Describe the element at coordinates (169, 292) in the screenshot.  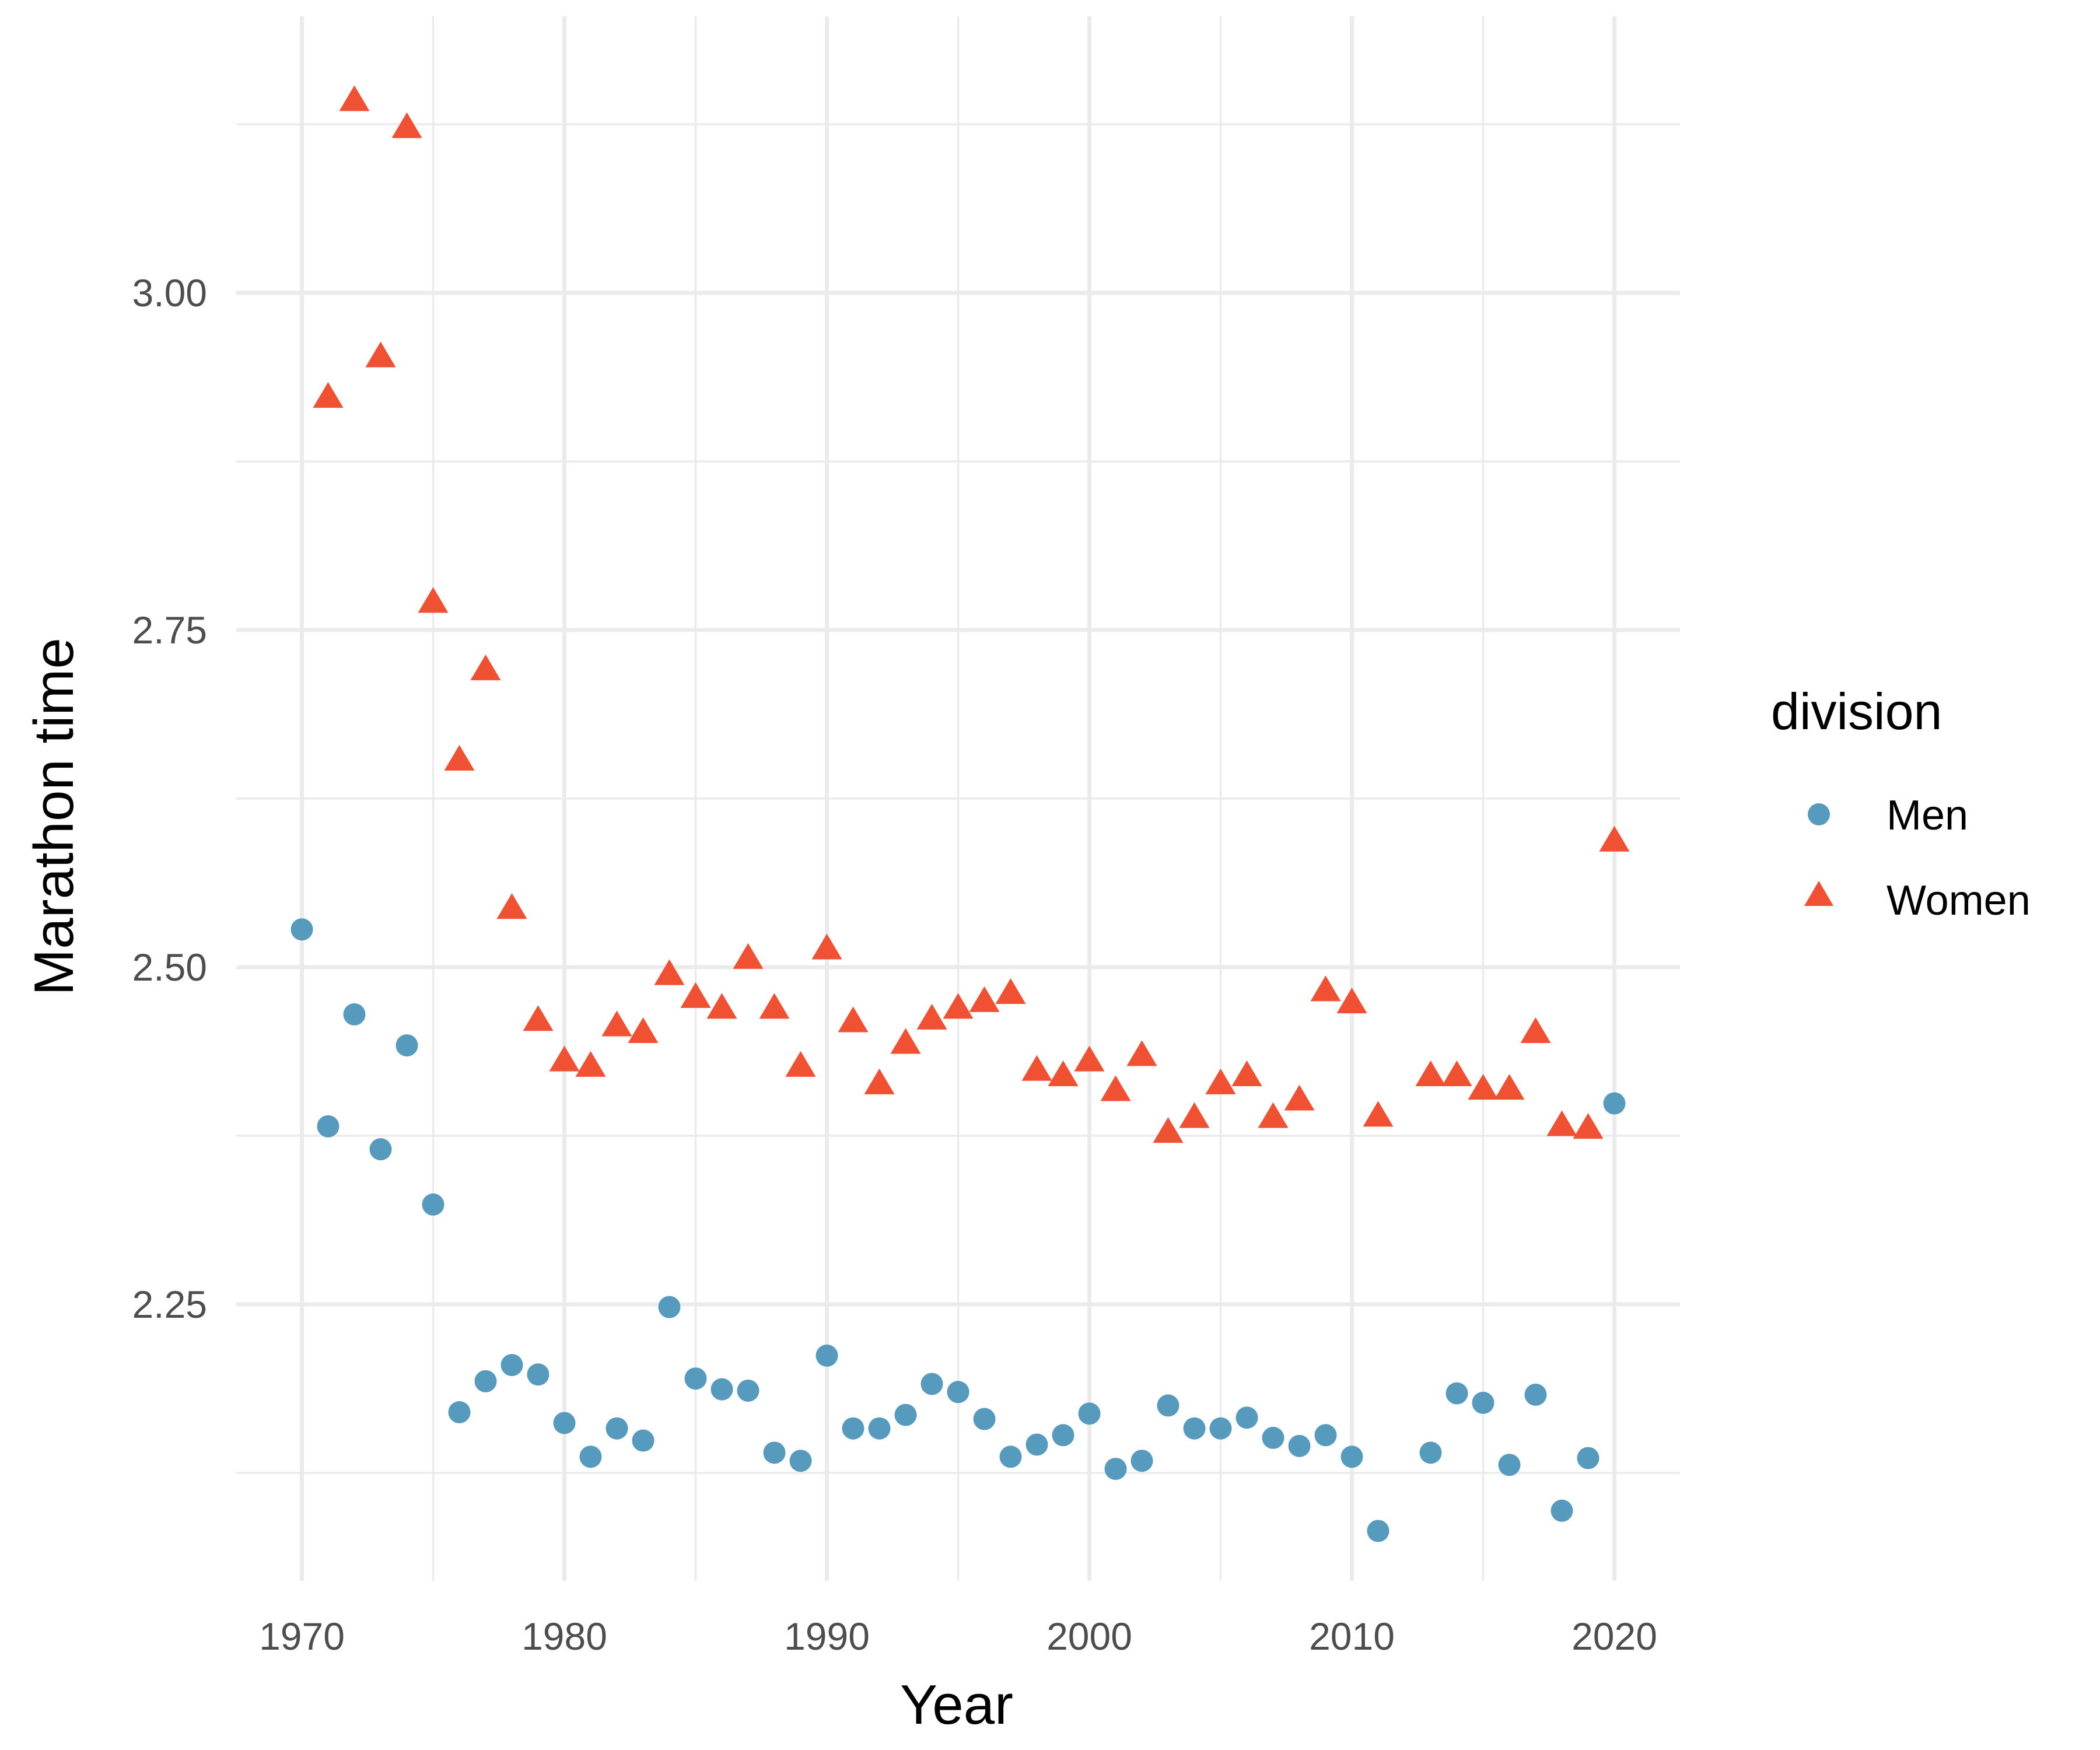
I see `y-tick-label: 3.00` at that location.